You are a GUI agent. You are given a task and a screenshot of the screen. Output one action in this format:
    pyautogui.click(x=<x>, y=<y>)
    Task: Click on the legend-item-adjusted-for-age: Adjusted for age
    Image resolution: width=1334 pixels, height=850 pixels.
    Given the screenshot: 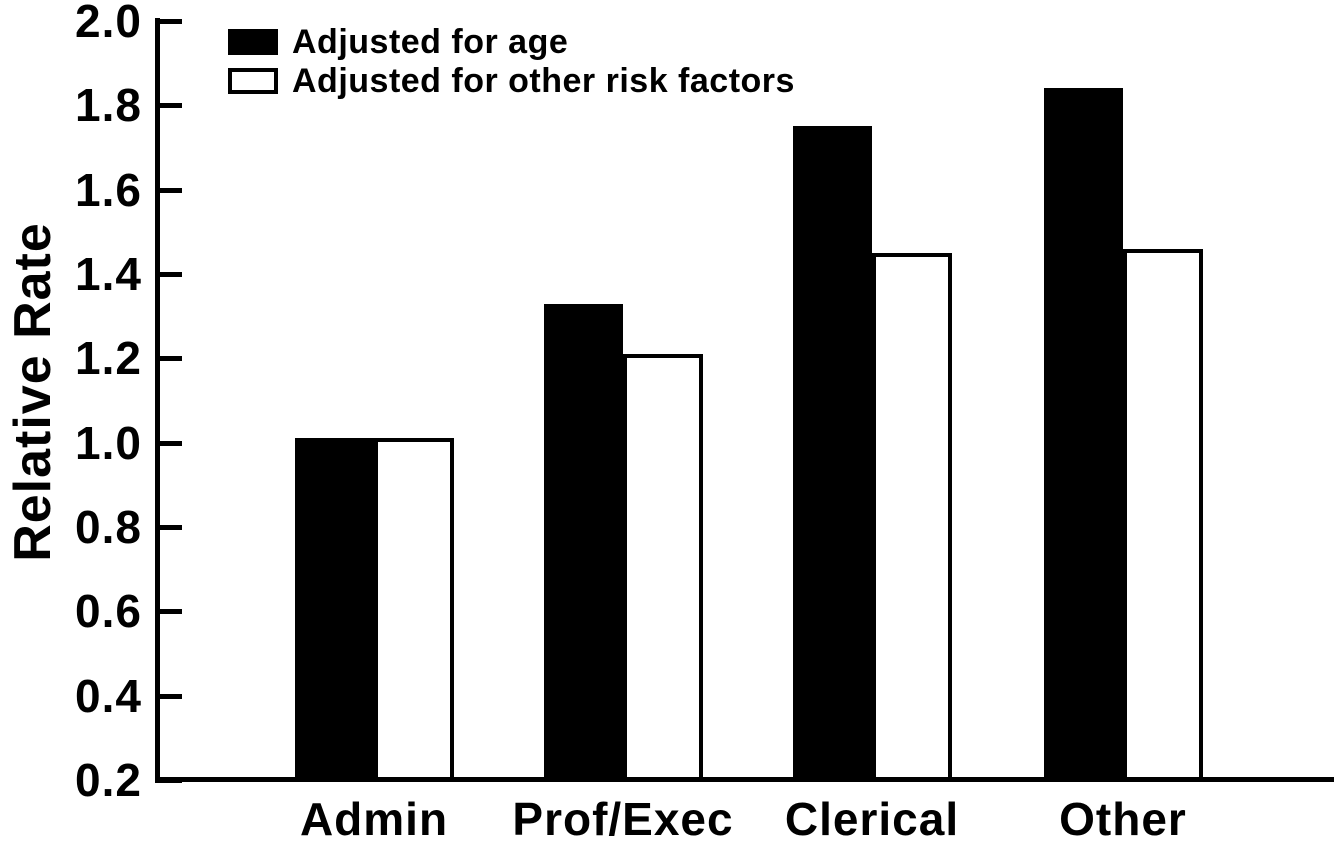 What is the action you would take?
    pyautogui.click(x=511, y=42)
    